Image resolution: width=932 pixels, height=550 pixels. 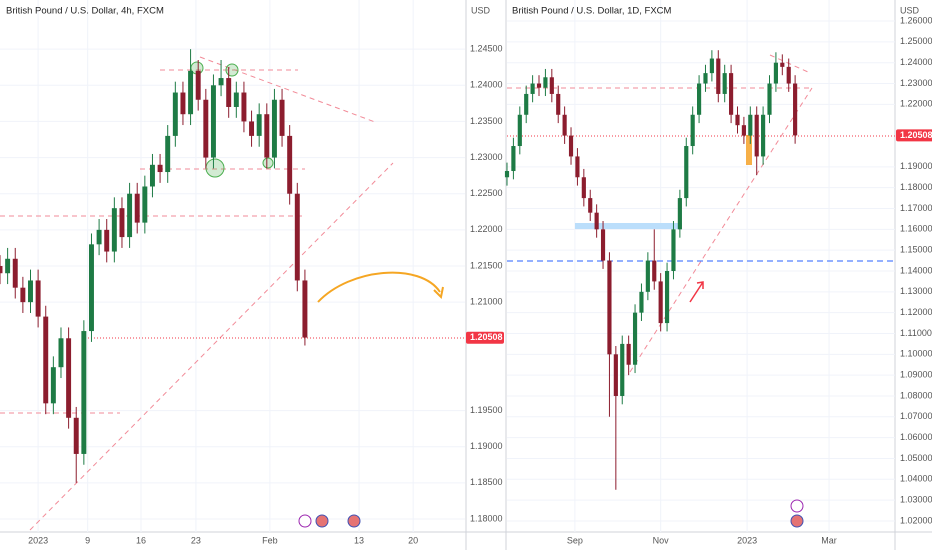 I want to click on y-tick-label: 1.12000, so click(x=916, y=312).